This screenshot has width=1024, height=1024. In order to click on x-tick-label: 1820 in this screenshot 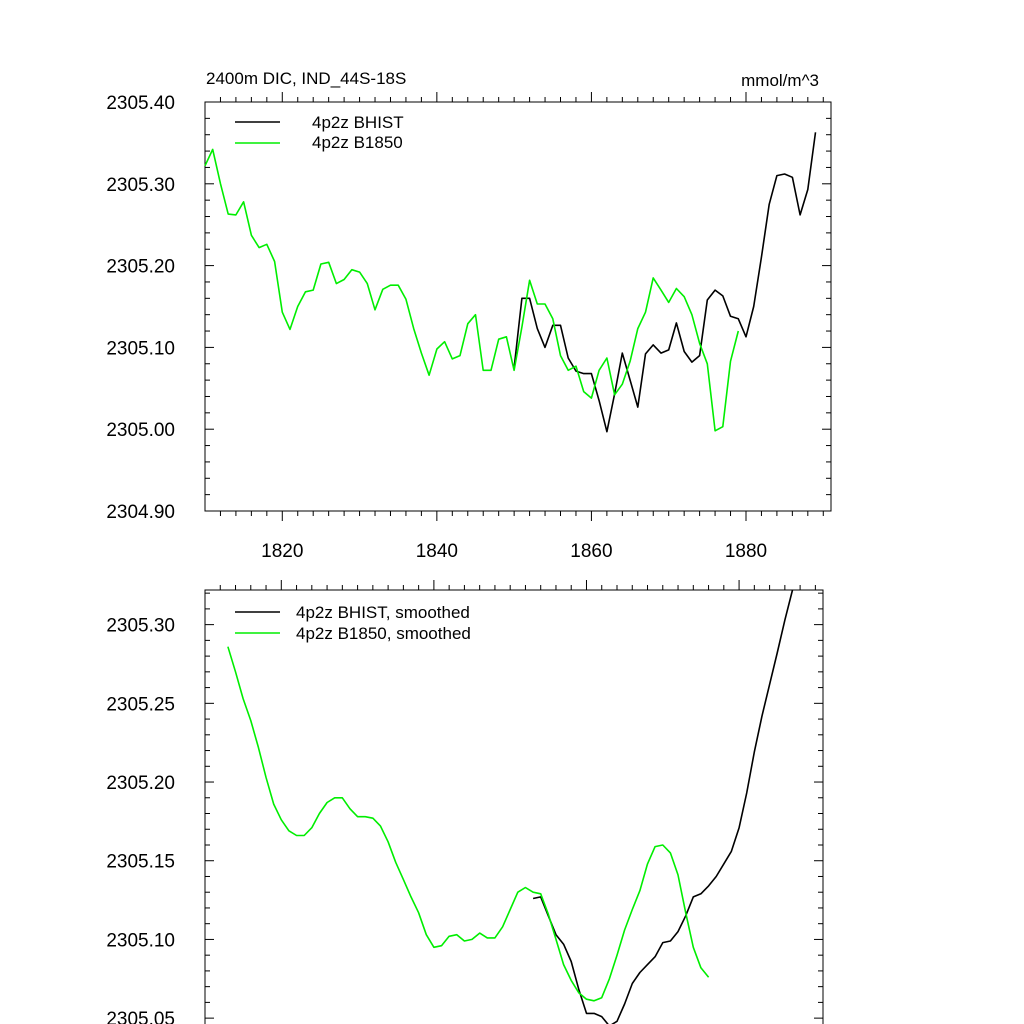, I will do `click(282, 551)`.